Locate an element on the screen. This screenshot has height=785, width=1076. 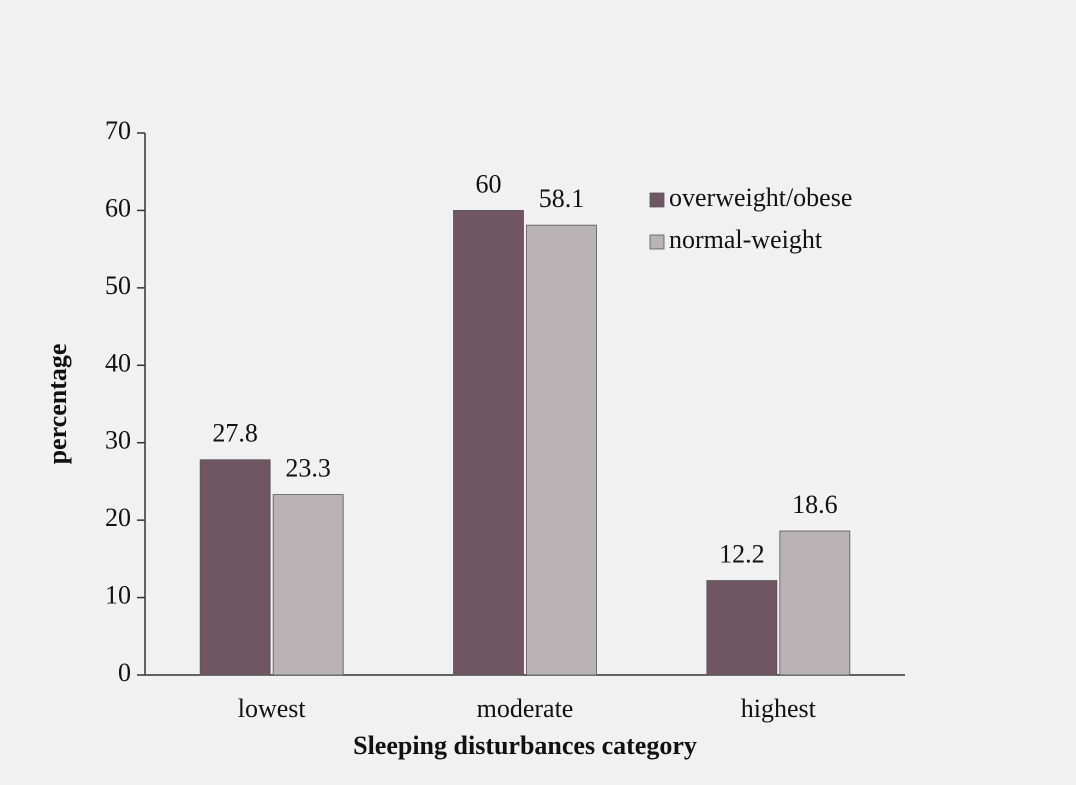
x-tick-label: moderate is located at coordinates (525, 708).